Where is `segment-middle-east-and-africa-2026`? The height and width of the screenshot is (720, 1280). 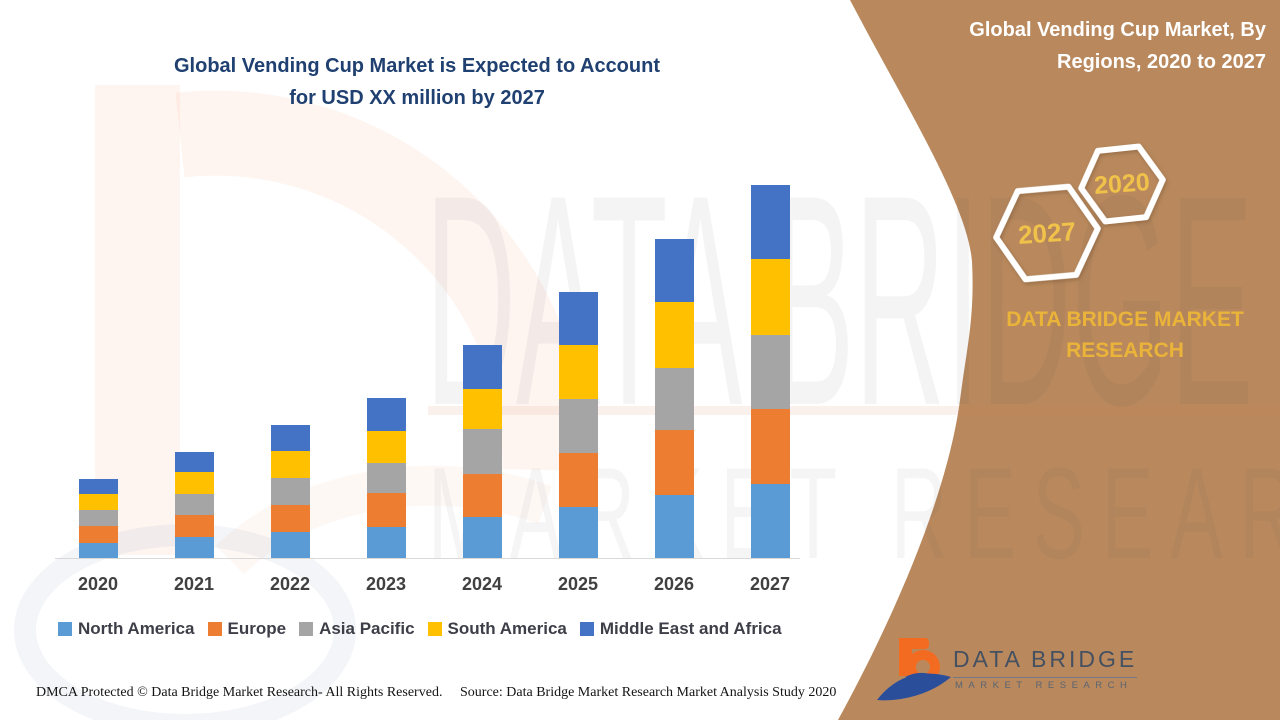 segment-middle-east-and-africa-2026 is located at coordinates (674, 270).